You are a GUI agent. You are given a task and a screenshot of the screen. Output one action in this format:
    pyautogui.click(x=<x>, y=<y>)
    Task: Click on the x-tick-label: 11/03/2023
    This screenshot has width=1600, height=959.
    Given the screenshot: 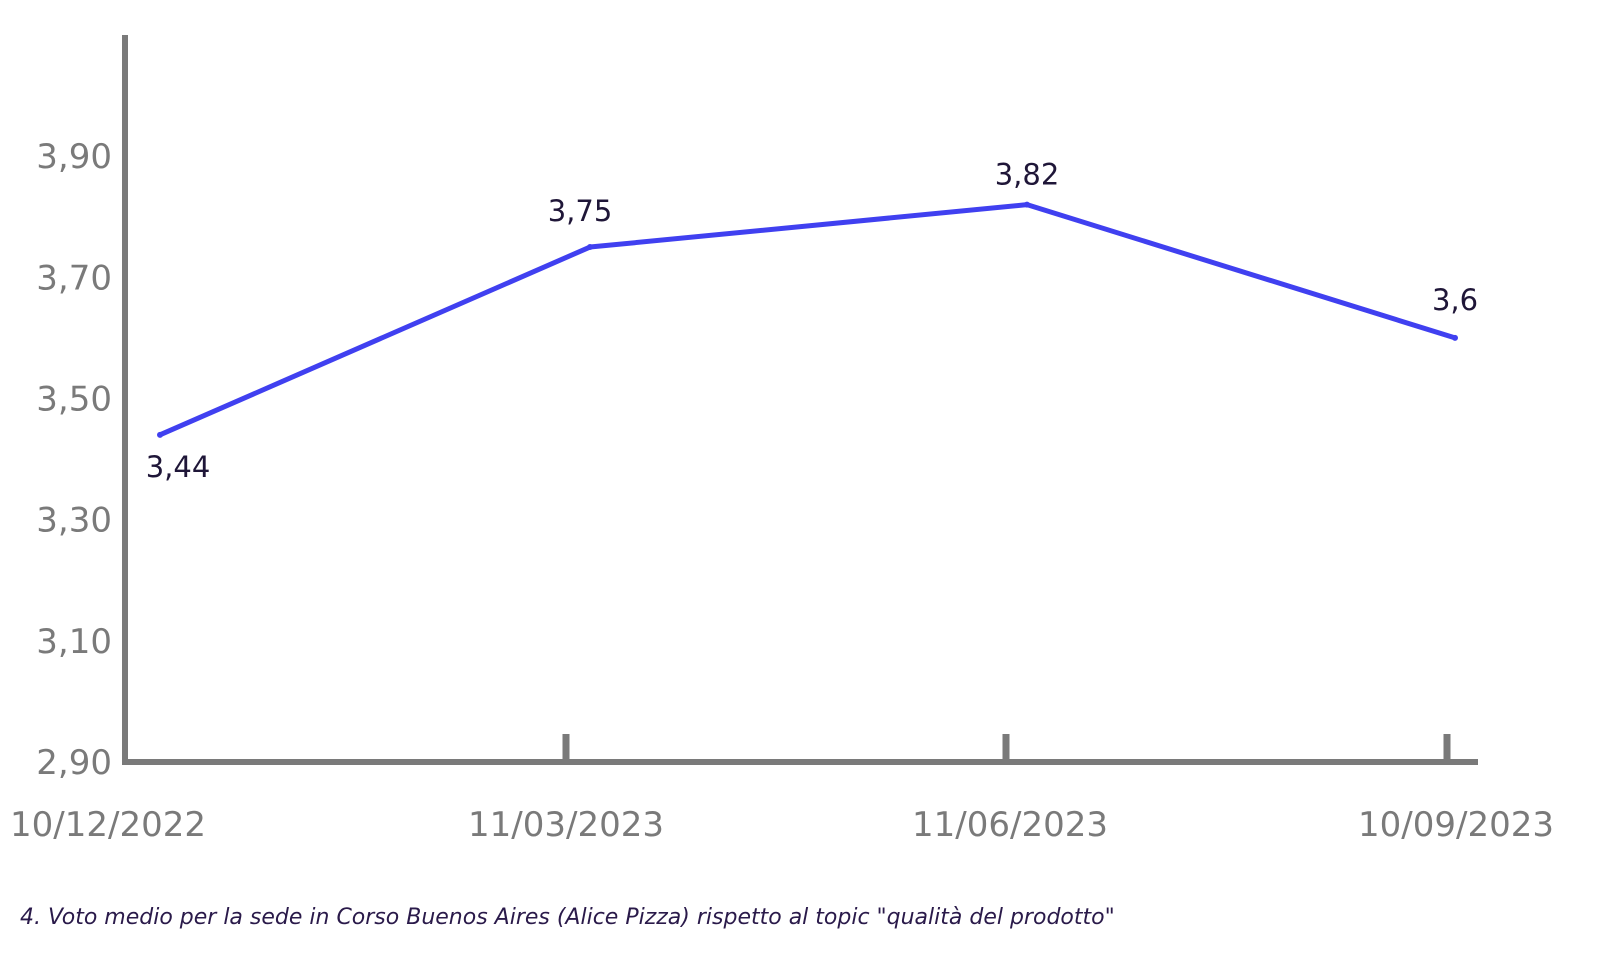 What is the action you would take?
    pyautogui.click(x=566, y=825)
    